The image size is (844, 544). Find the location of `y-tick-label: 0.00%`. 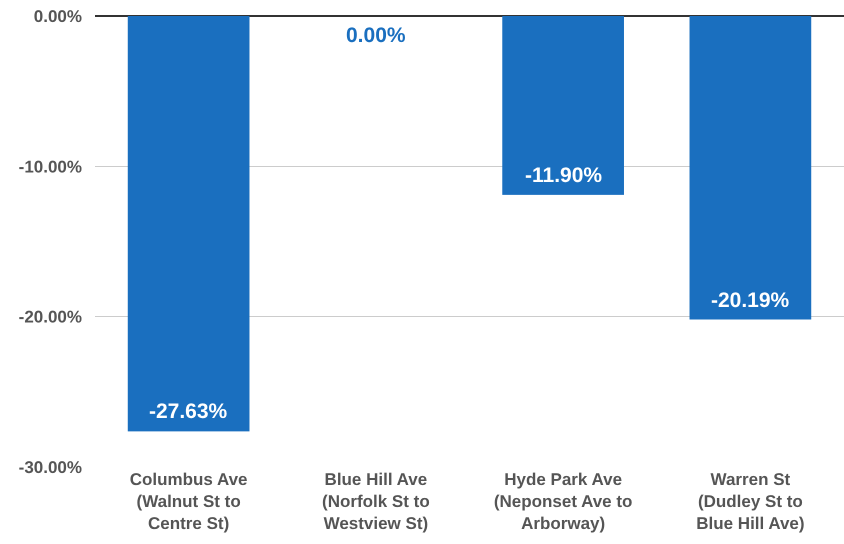

y-tick-label: 0.00% is located at coordinates (58, 16).